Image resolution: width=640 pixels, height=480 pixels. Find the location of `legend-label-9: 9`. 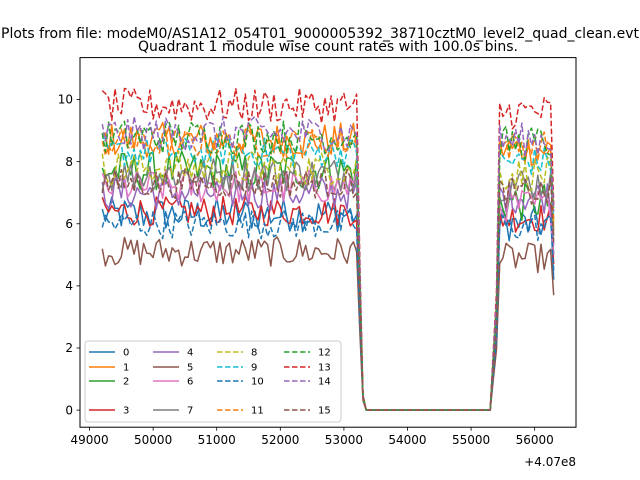

legend-label-9: 9 is located at coordinates (254, 368).